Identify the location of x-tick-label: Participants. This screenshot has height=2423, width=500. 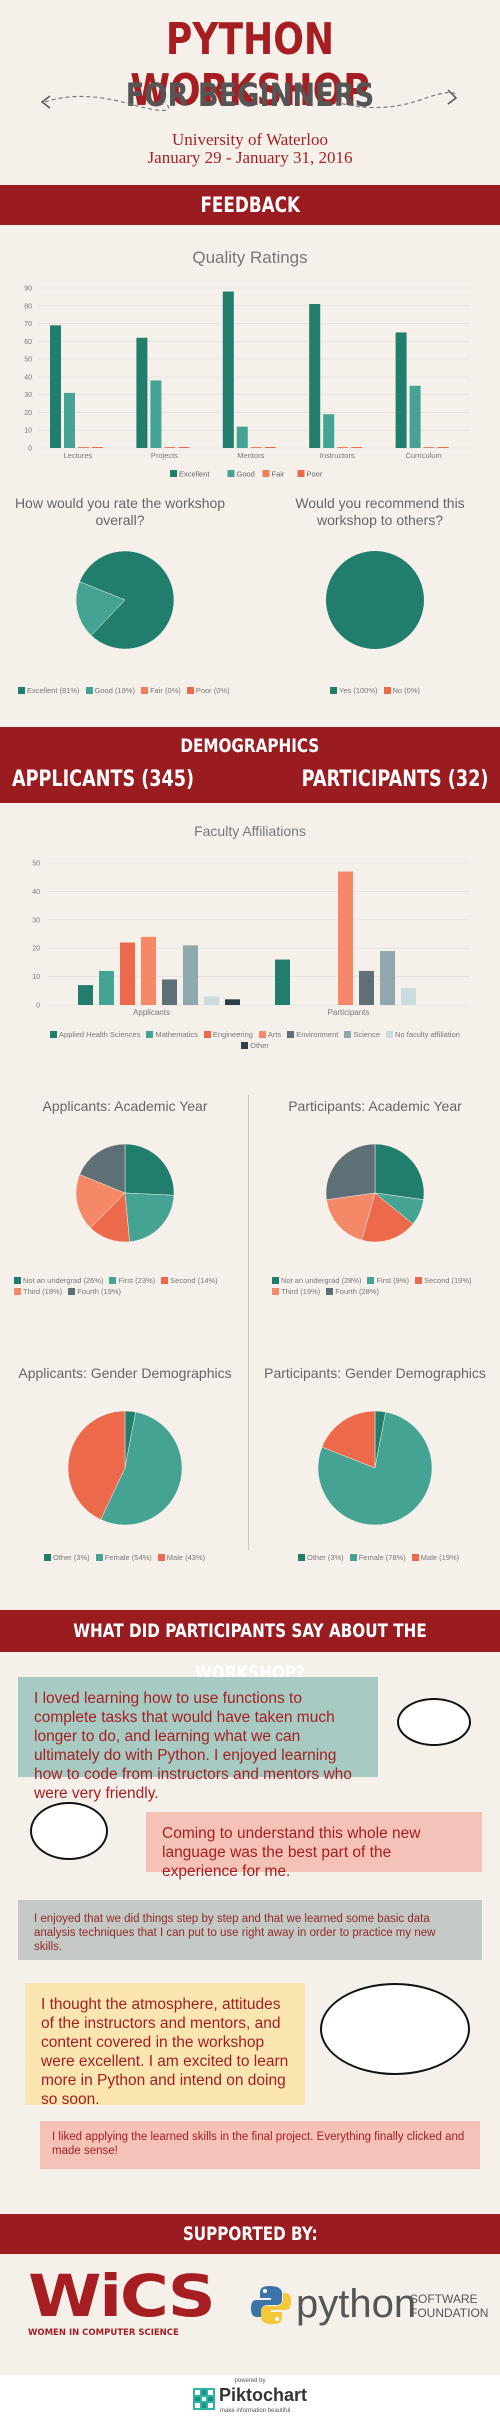
(349, 1012).